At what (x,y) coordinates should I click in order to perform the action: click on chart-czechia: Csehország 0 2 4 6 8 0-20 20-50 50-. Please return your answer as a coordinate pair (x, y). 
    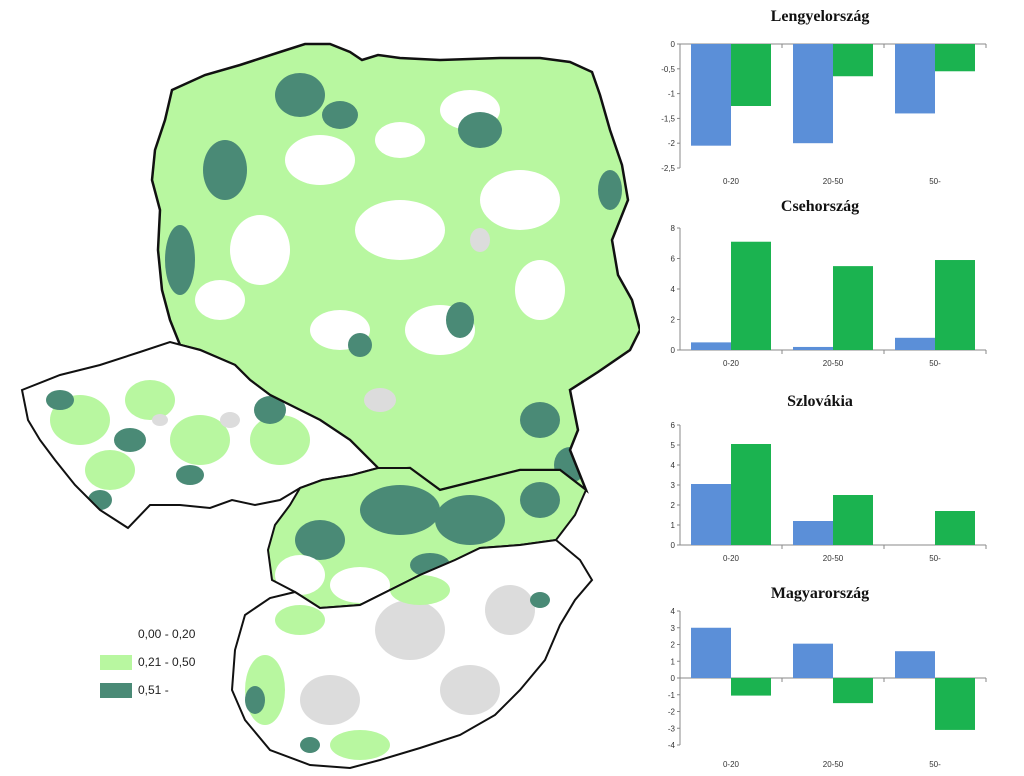
    Looking at the image, I should click on (820, 288).